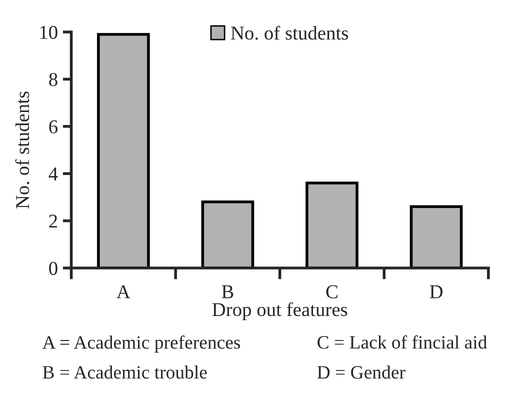 The height and width of the screenshot is (400, 528). Describe the element at coordinates (289, 33) in the screenshot. I see `legend-label: No. of students` at that location.